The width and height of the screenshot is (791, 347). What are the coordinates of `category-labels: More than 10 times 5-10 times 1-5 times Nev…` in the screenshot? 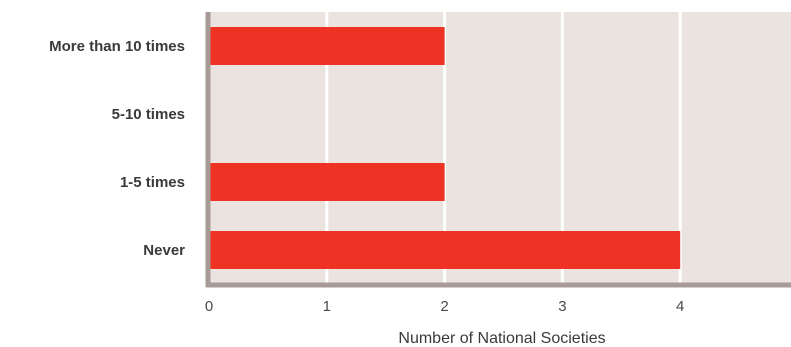 It's located at (117, 148).